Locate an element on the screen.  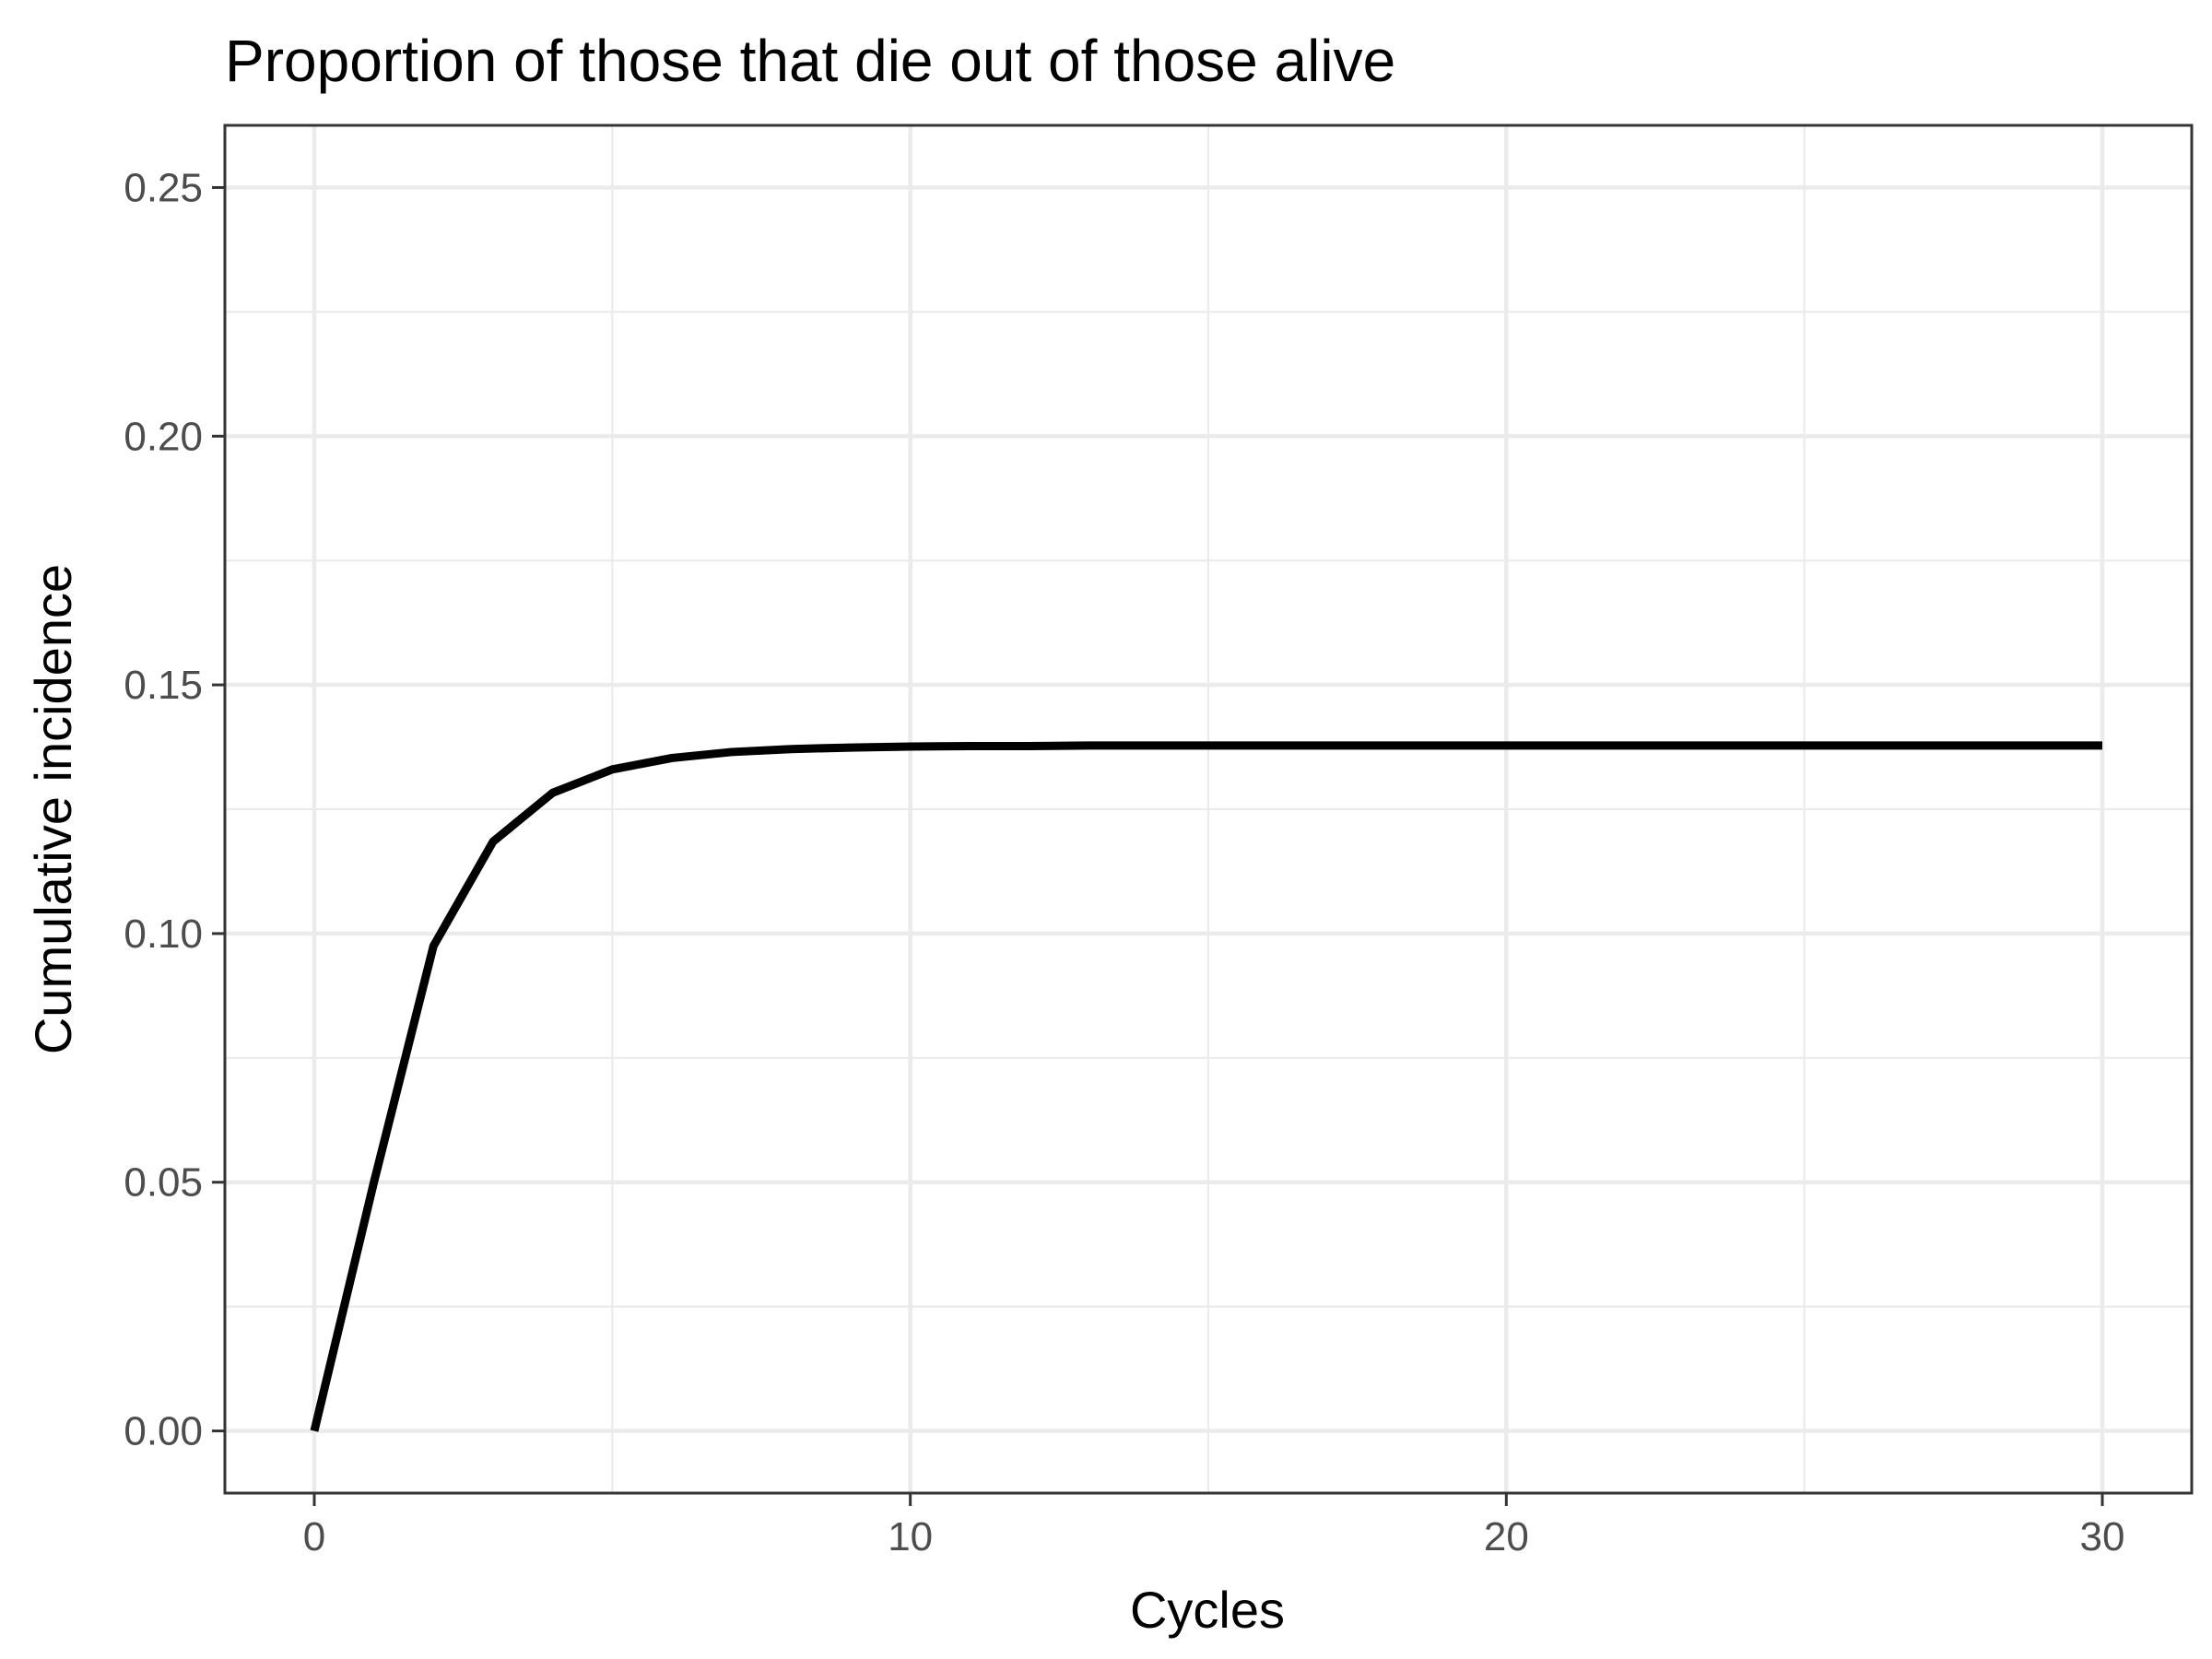
y-axis: 0.00 0.05 0.10 0.15 0.20 0.25 is located at coordinates (174, 809).